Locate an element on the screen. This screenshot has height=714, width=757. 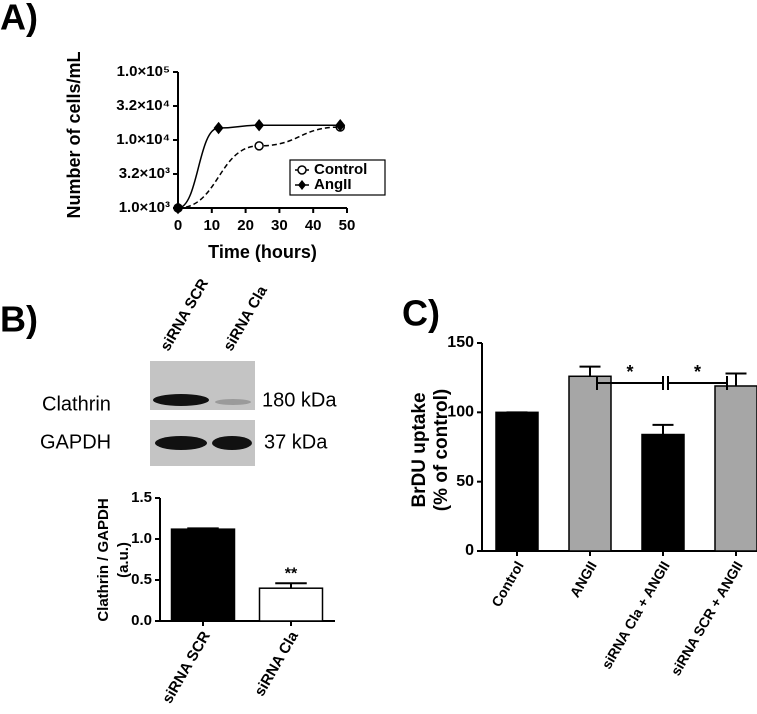
y-tick-label: 100 is located at coordinates (460, 412).